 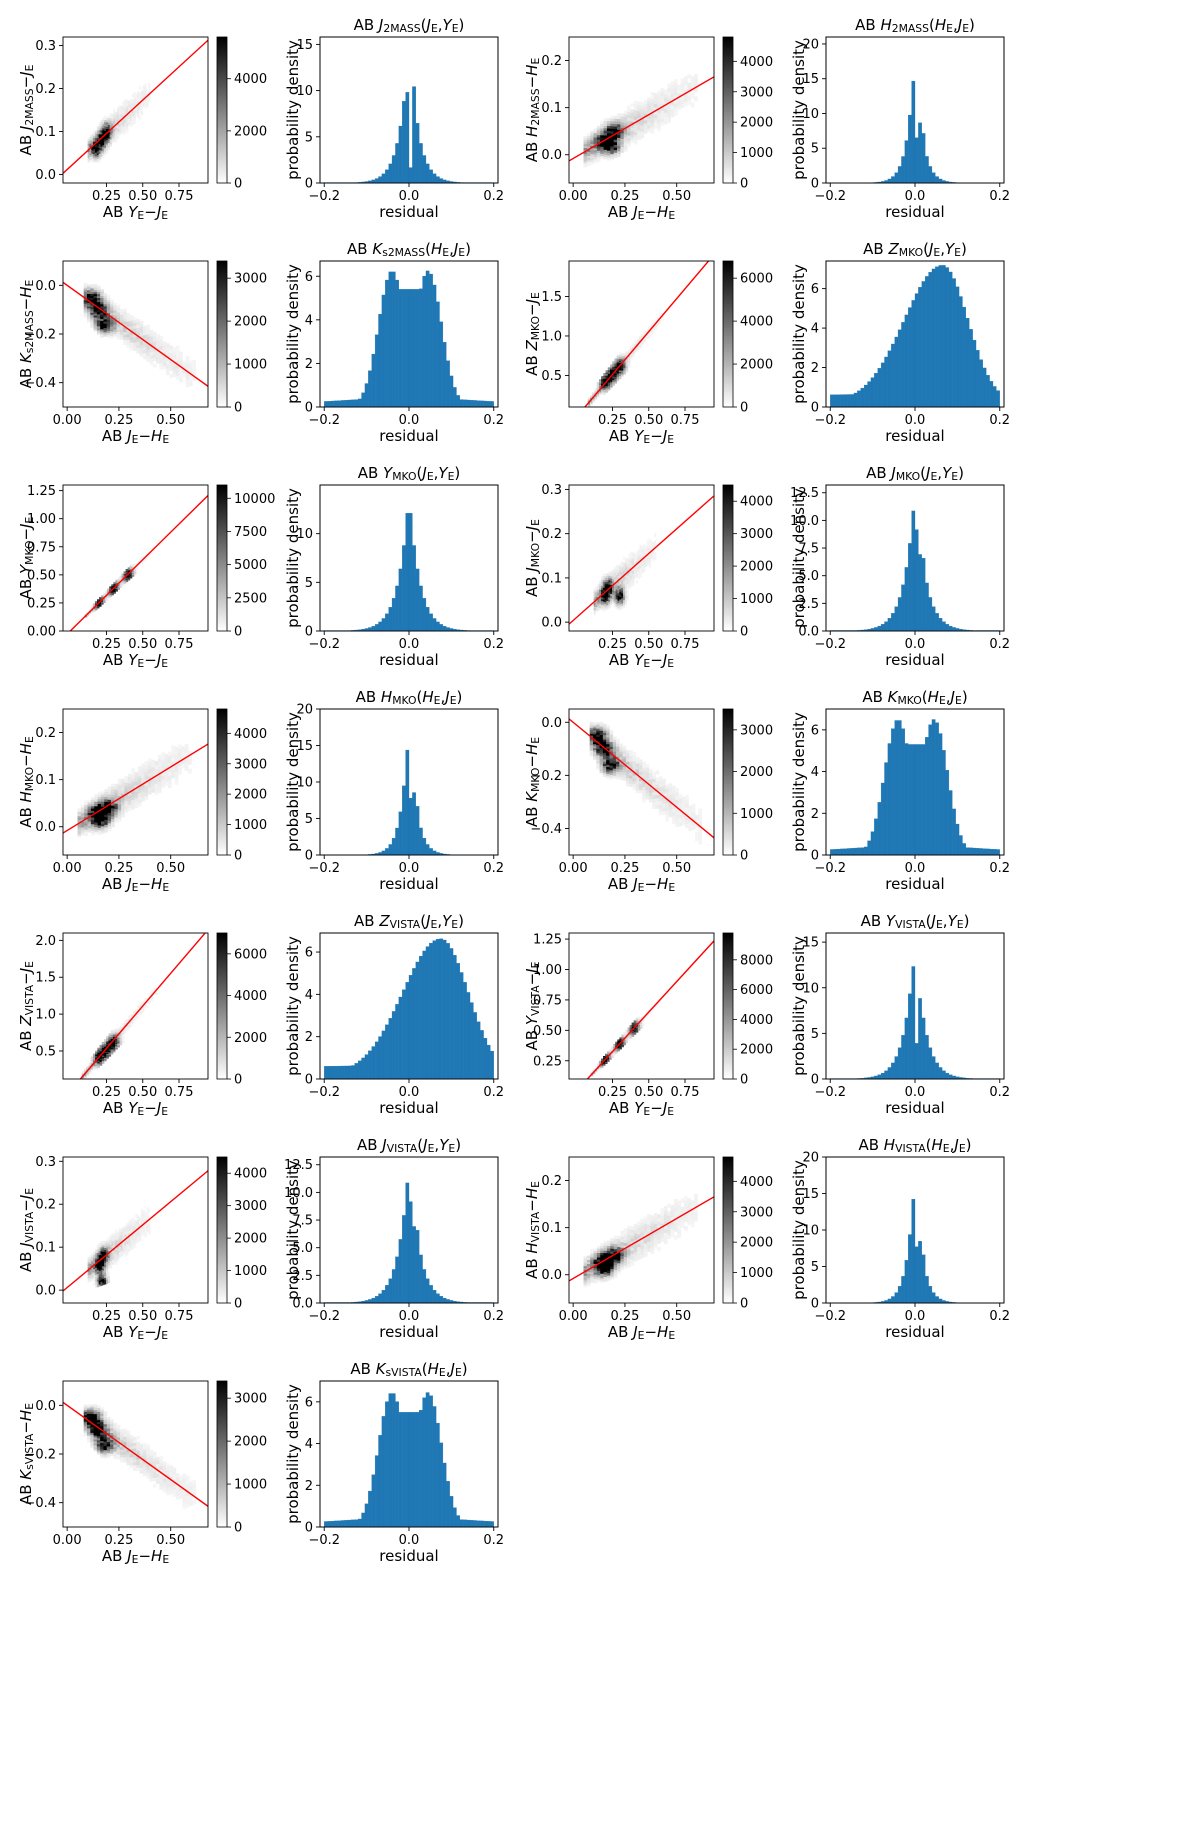 I want to click on label-part: 2MASS, so click(x=401, y=28).